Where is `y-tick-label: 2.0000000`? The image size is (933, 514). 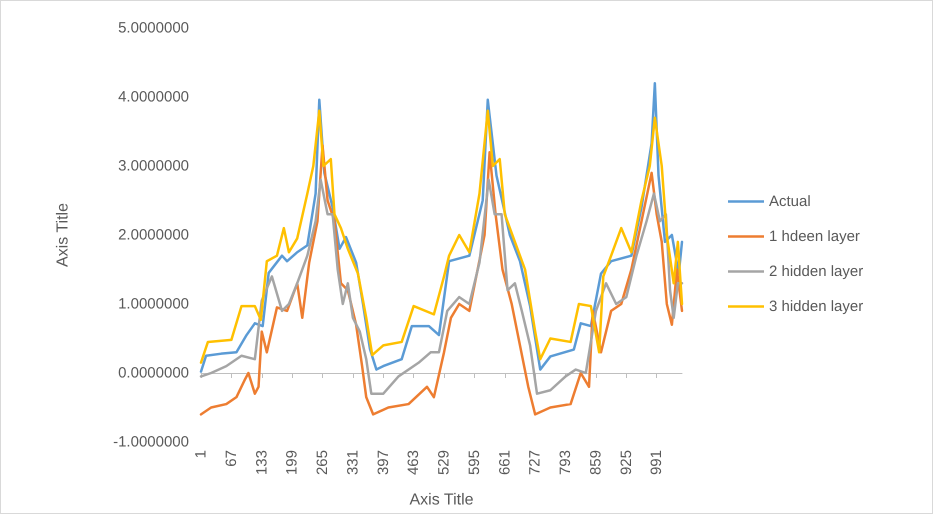
y-tick-label: 2.0000000 is located at coordinates (153, 235).